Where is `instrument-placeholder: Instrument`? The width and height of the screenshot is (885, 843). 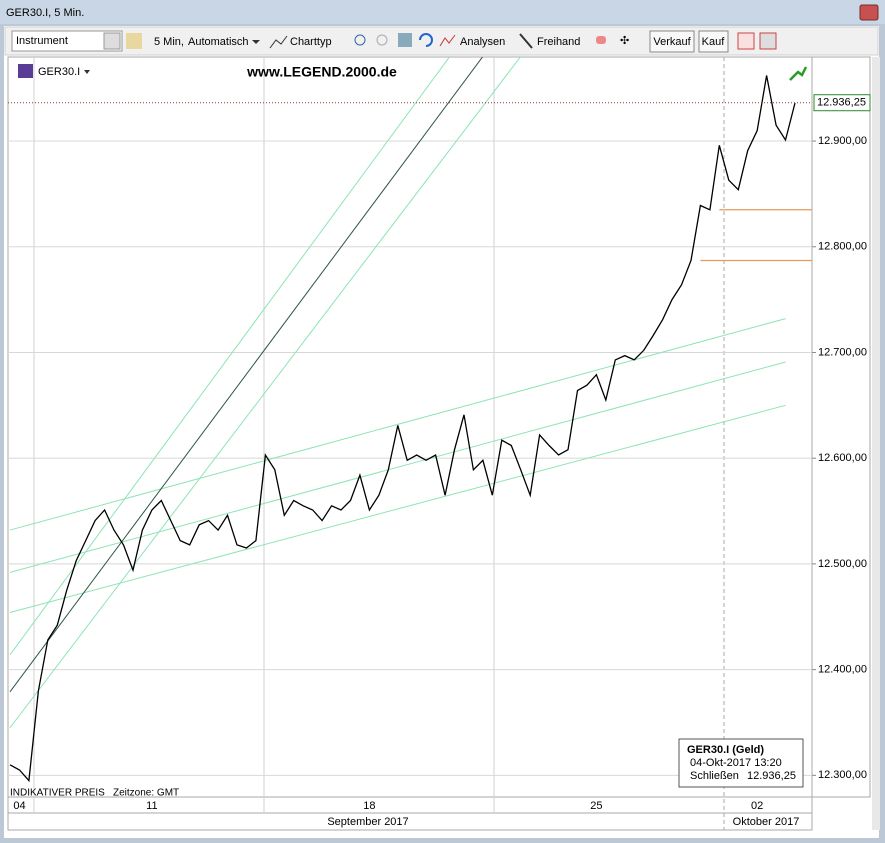
instrument-placeholder: Instrument is located at coordinates (42, 41).